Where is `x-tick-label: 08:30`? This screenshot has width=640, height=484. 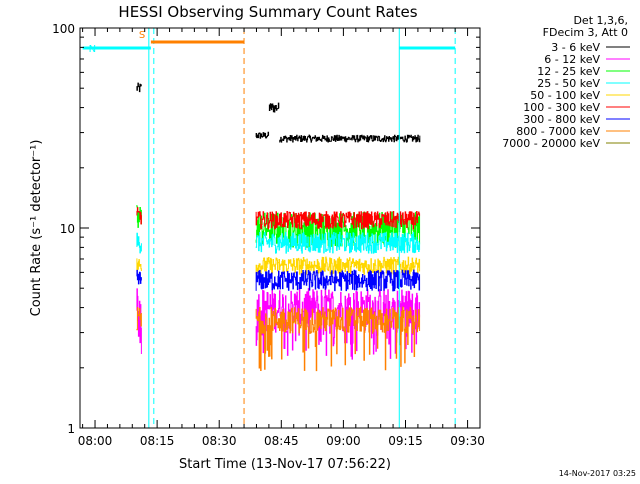 x-tick-label: 08:30 is located at coordinates (219, 441).